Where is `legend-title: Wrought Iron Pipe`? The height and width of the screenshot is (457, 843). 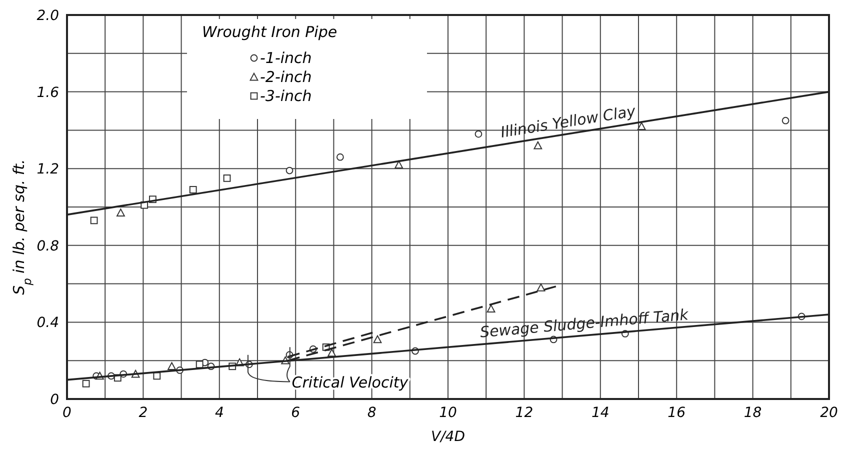 legend-title: Wrought Iron Pipe is located at coordinates (270, 32).